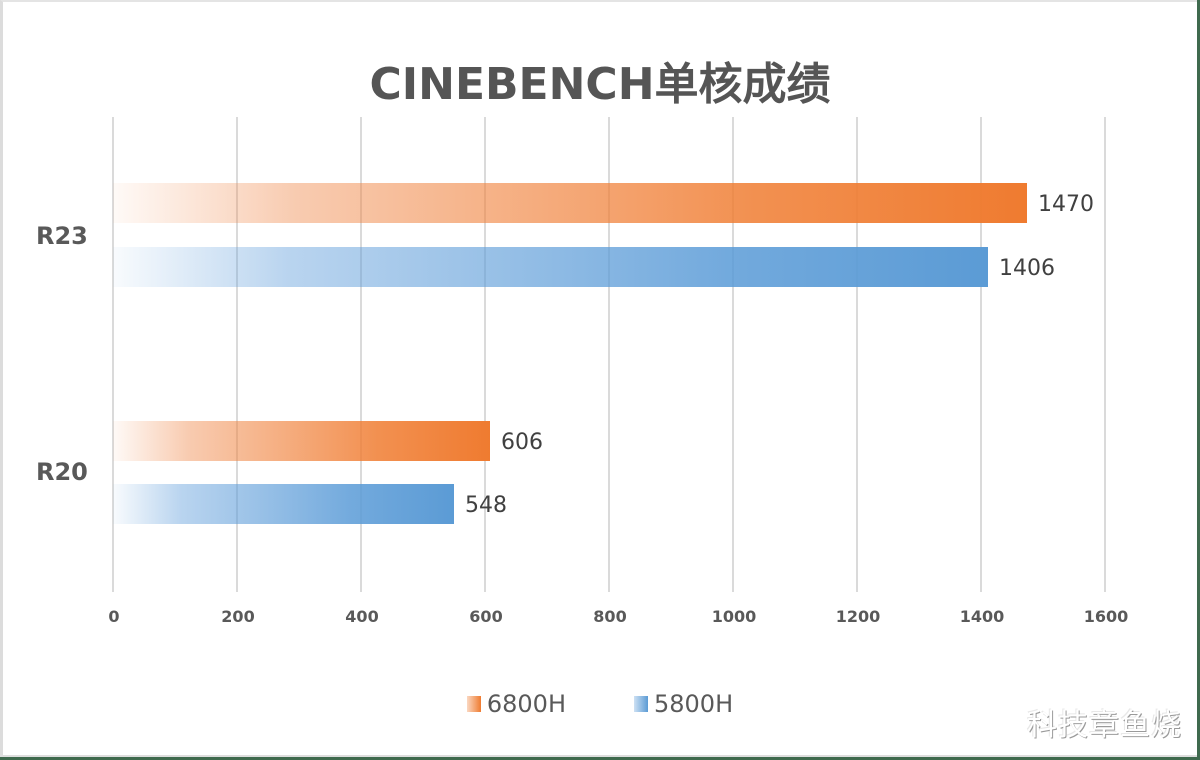 Image resolution: width=1200 pixels, height=760 pixels. I want to click on frame-bottom-edge, so click(600, 758).